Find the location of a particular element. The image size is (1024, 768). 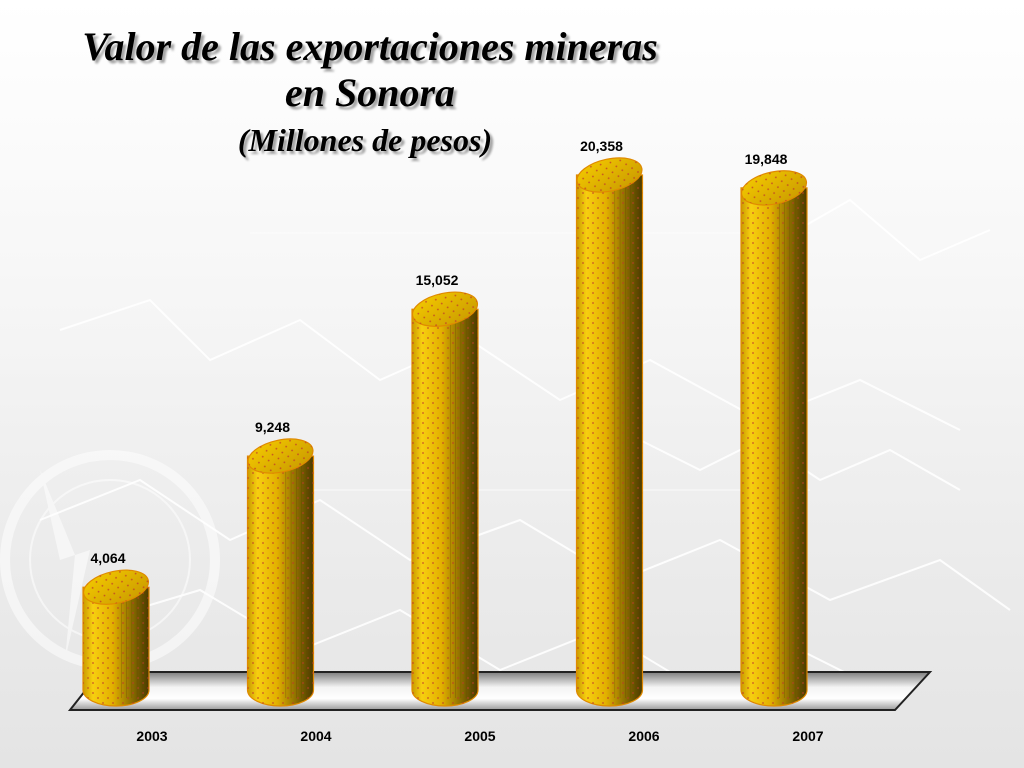

bar-2004 is located at coordinates (280, 572).